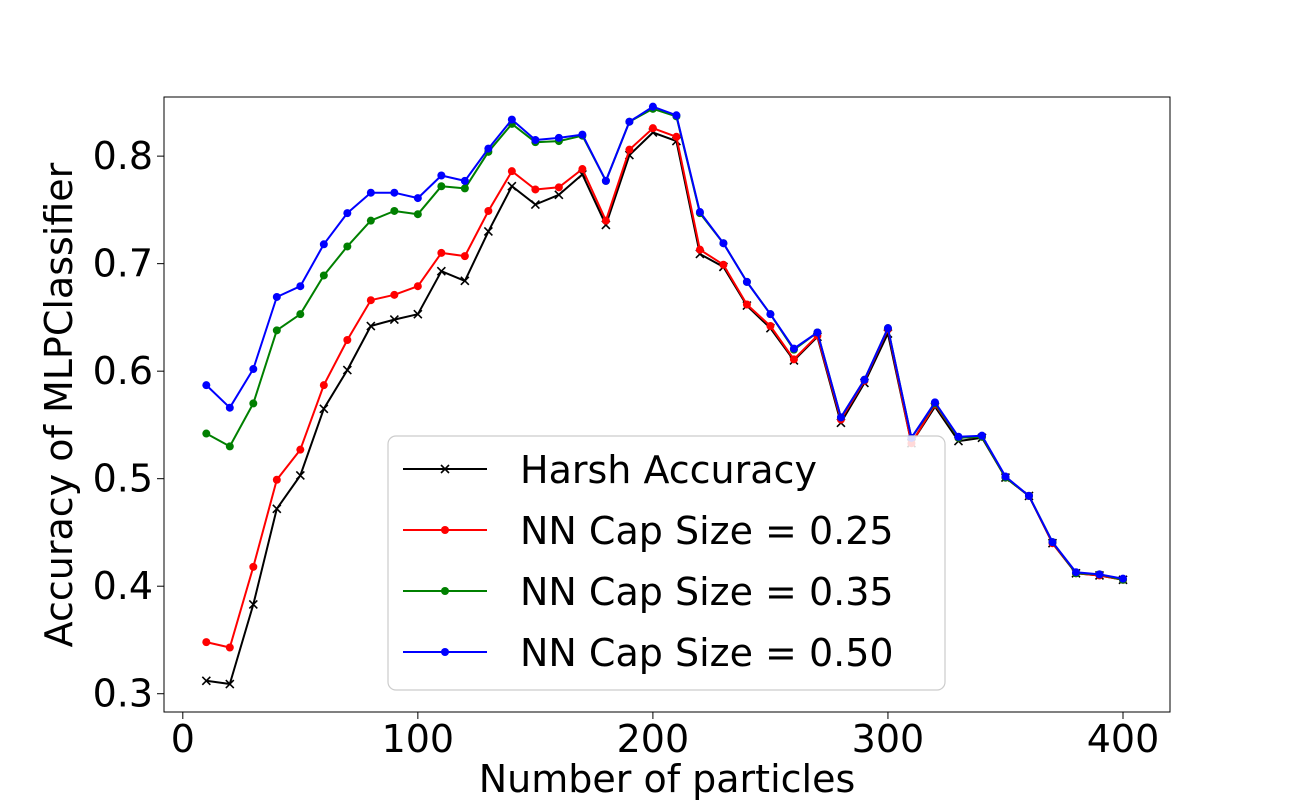 The width and height of the screenshot is (1300, 805). I want to click on legend-entry: NN Cap Size = 0.25, so click(648, 531).